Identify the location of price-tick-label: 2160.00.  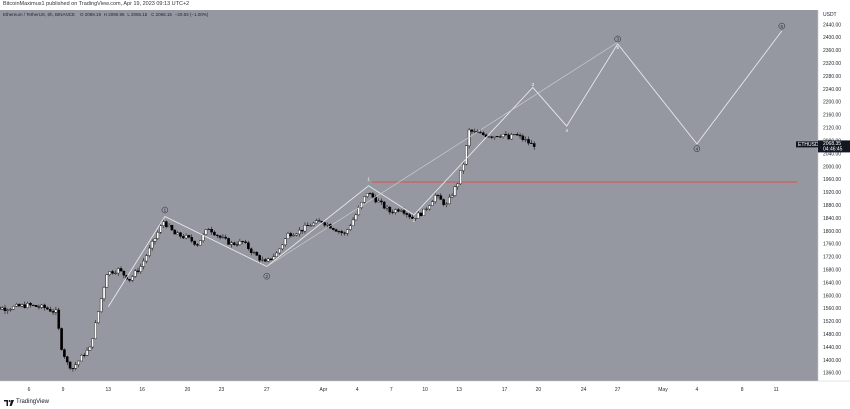
(832, 116).